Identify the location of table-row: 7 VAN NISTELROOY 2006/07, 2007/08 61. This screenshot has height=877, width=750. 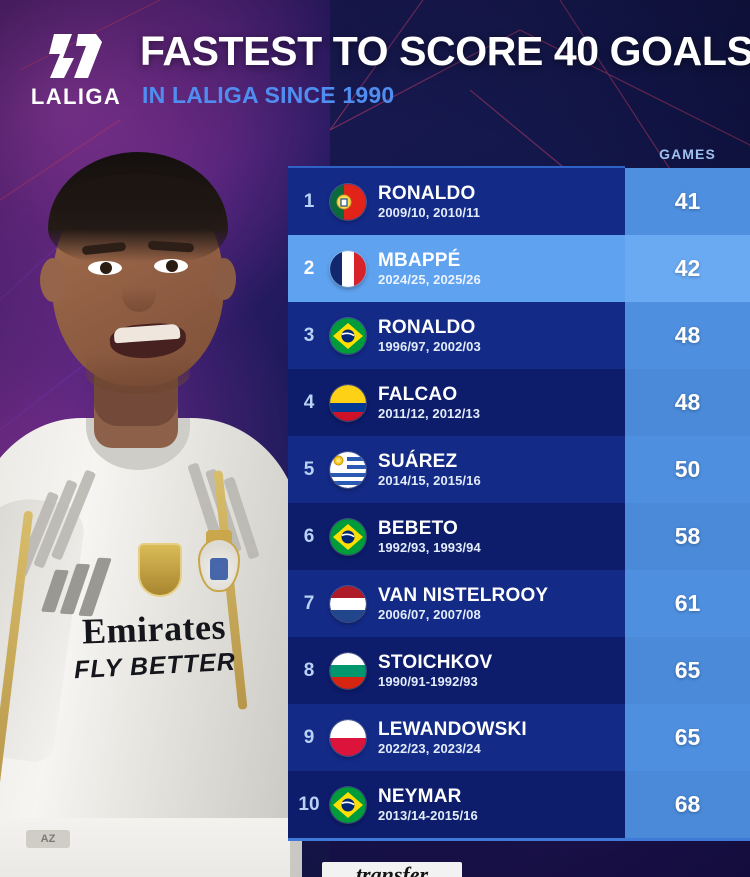
(519, 603).